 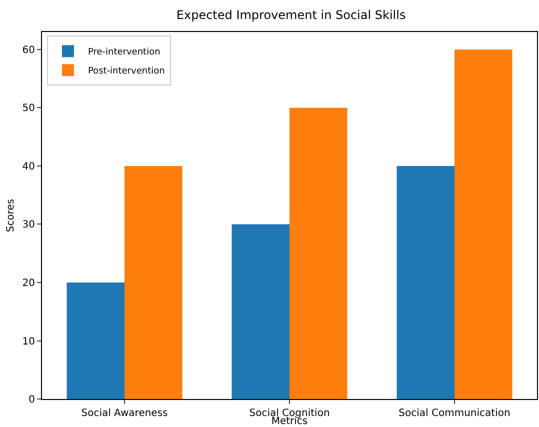 What do you see at coordinates (28, 225) in the screenshot?
I see `y-tick-label: 30` at bounding box center [28, 225].